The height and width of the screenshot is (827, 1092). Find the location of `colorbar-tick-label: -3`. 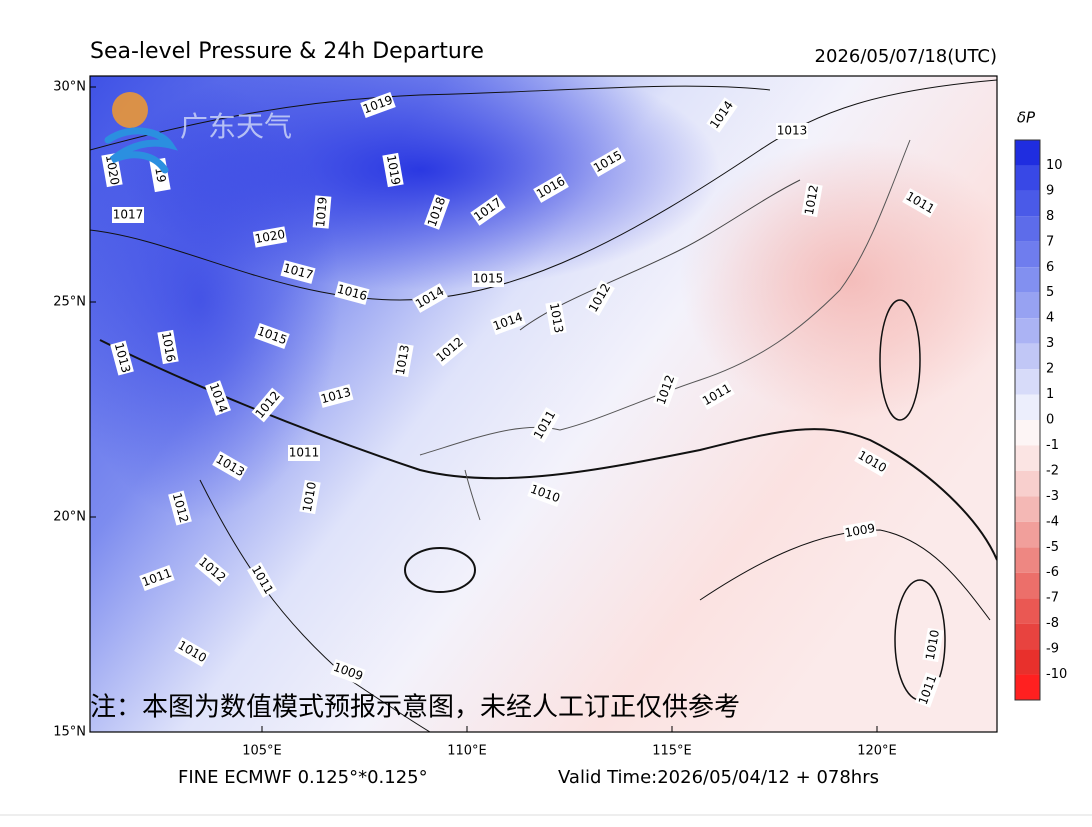

colorbar-tick-label: -3 is located at coordinates (1052, 496).